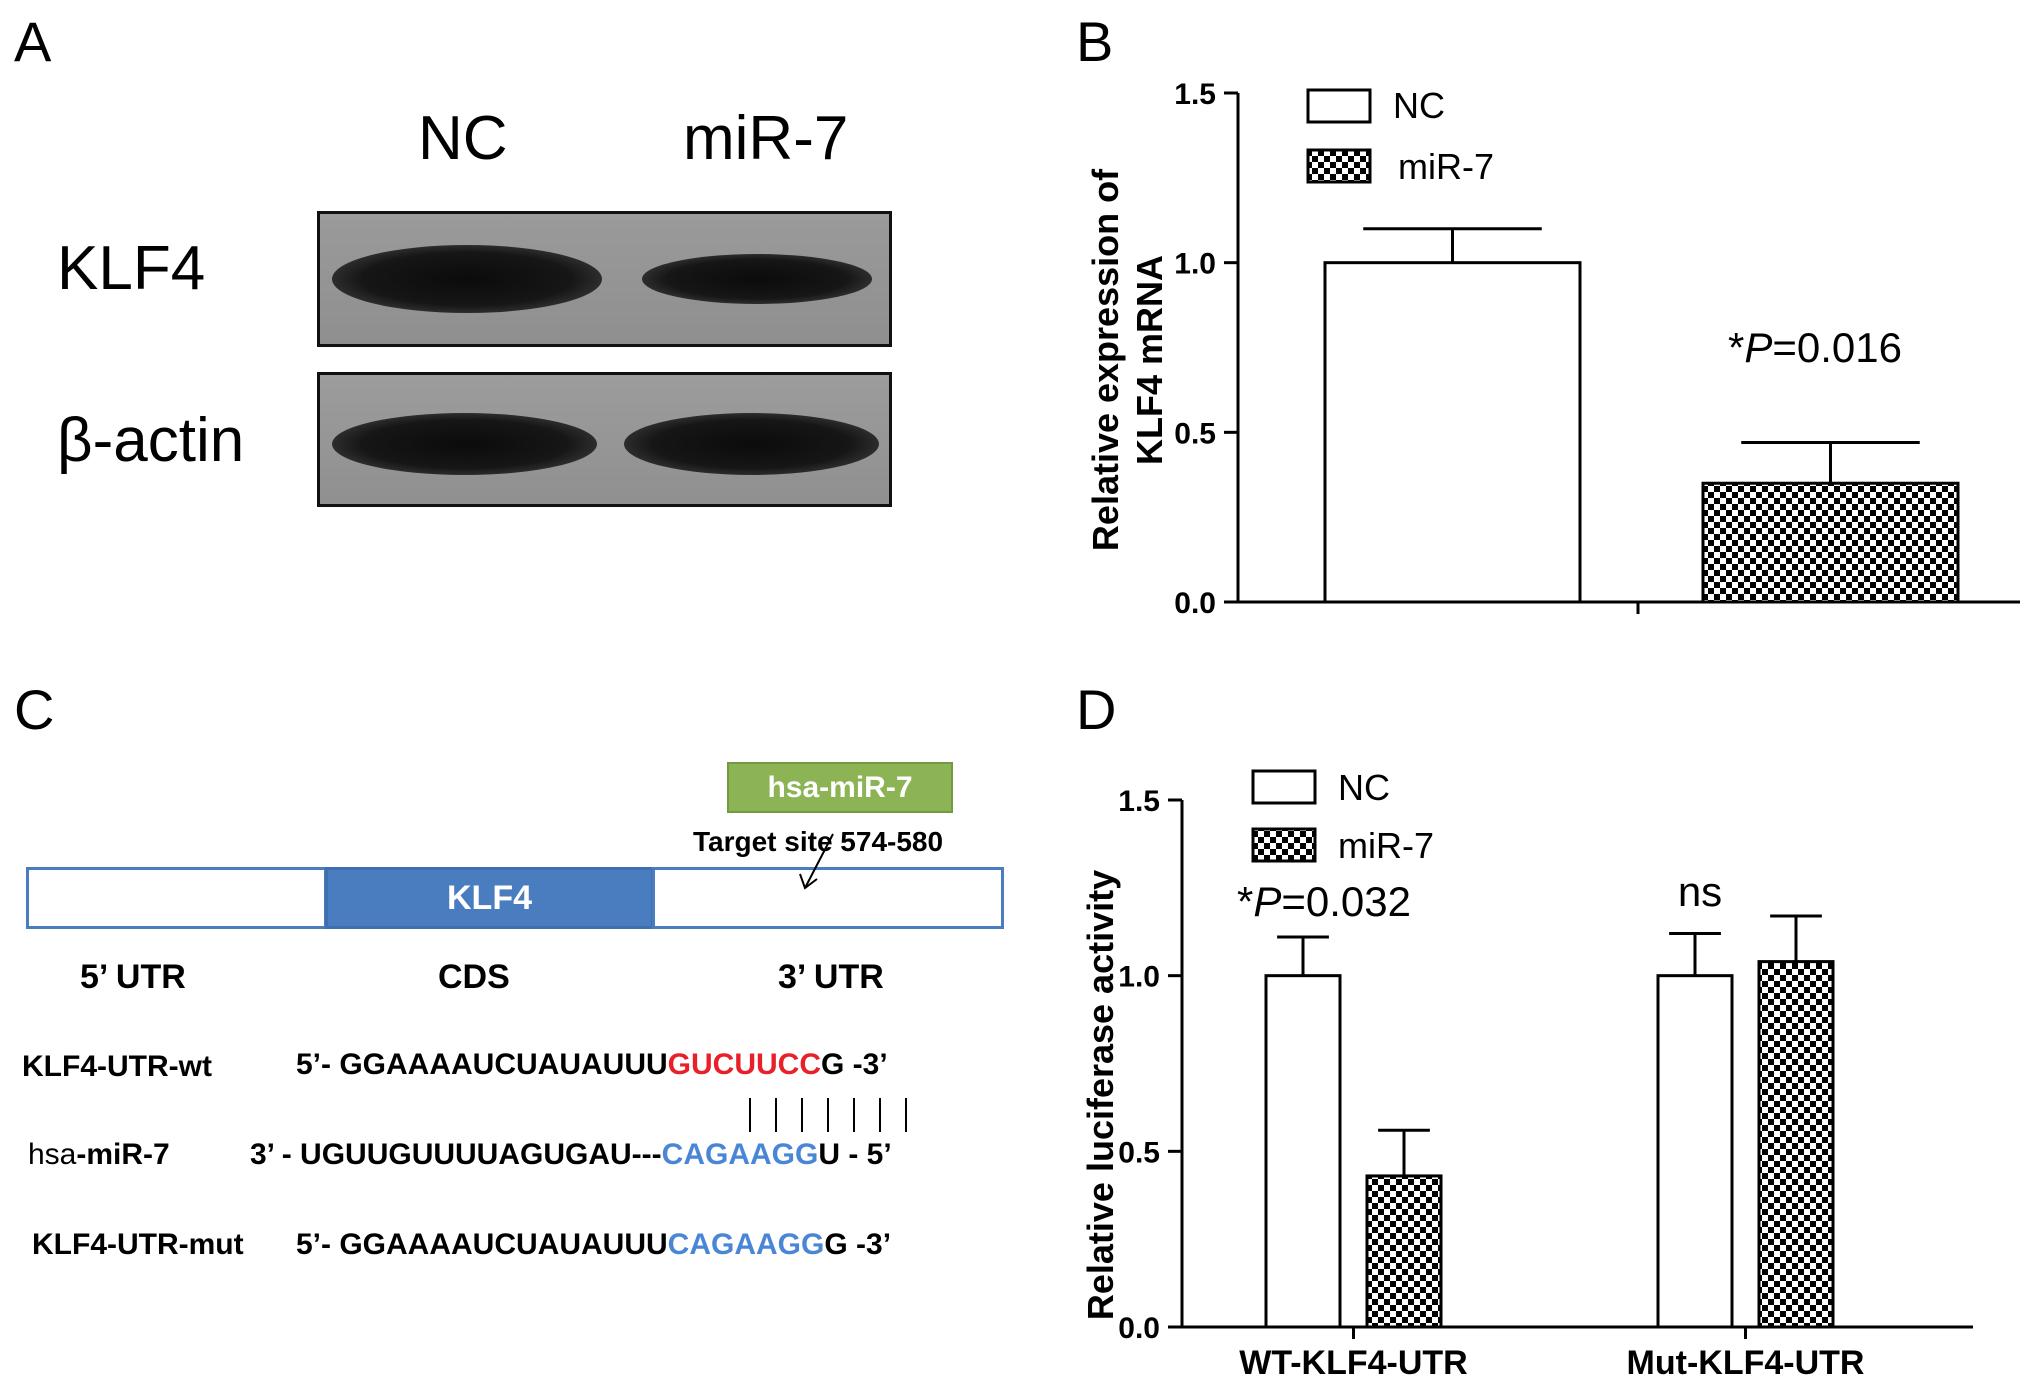 The height and width of the screenshot is (1387, 2031). I want to click on b-legend-label-mir7: miR-7, so click(1446, 166).